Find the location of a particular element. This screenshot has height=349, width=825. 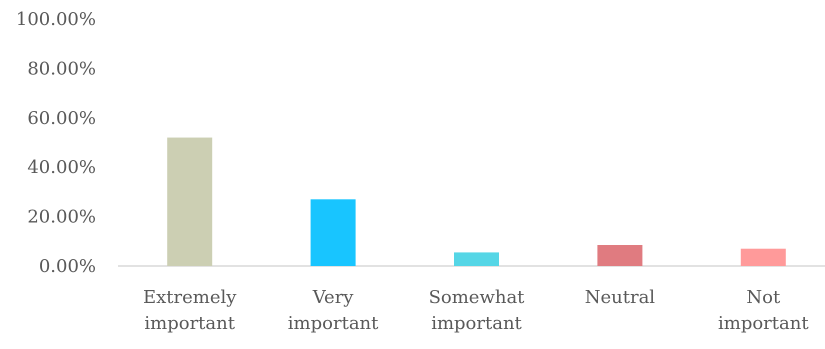

x-tick-label: Not important is located at coordinates (763, 310).